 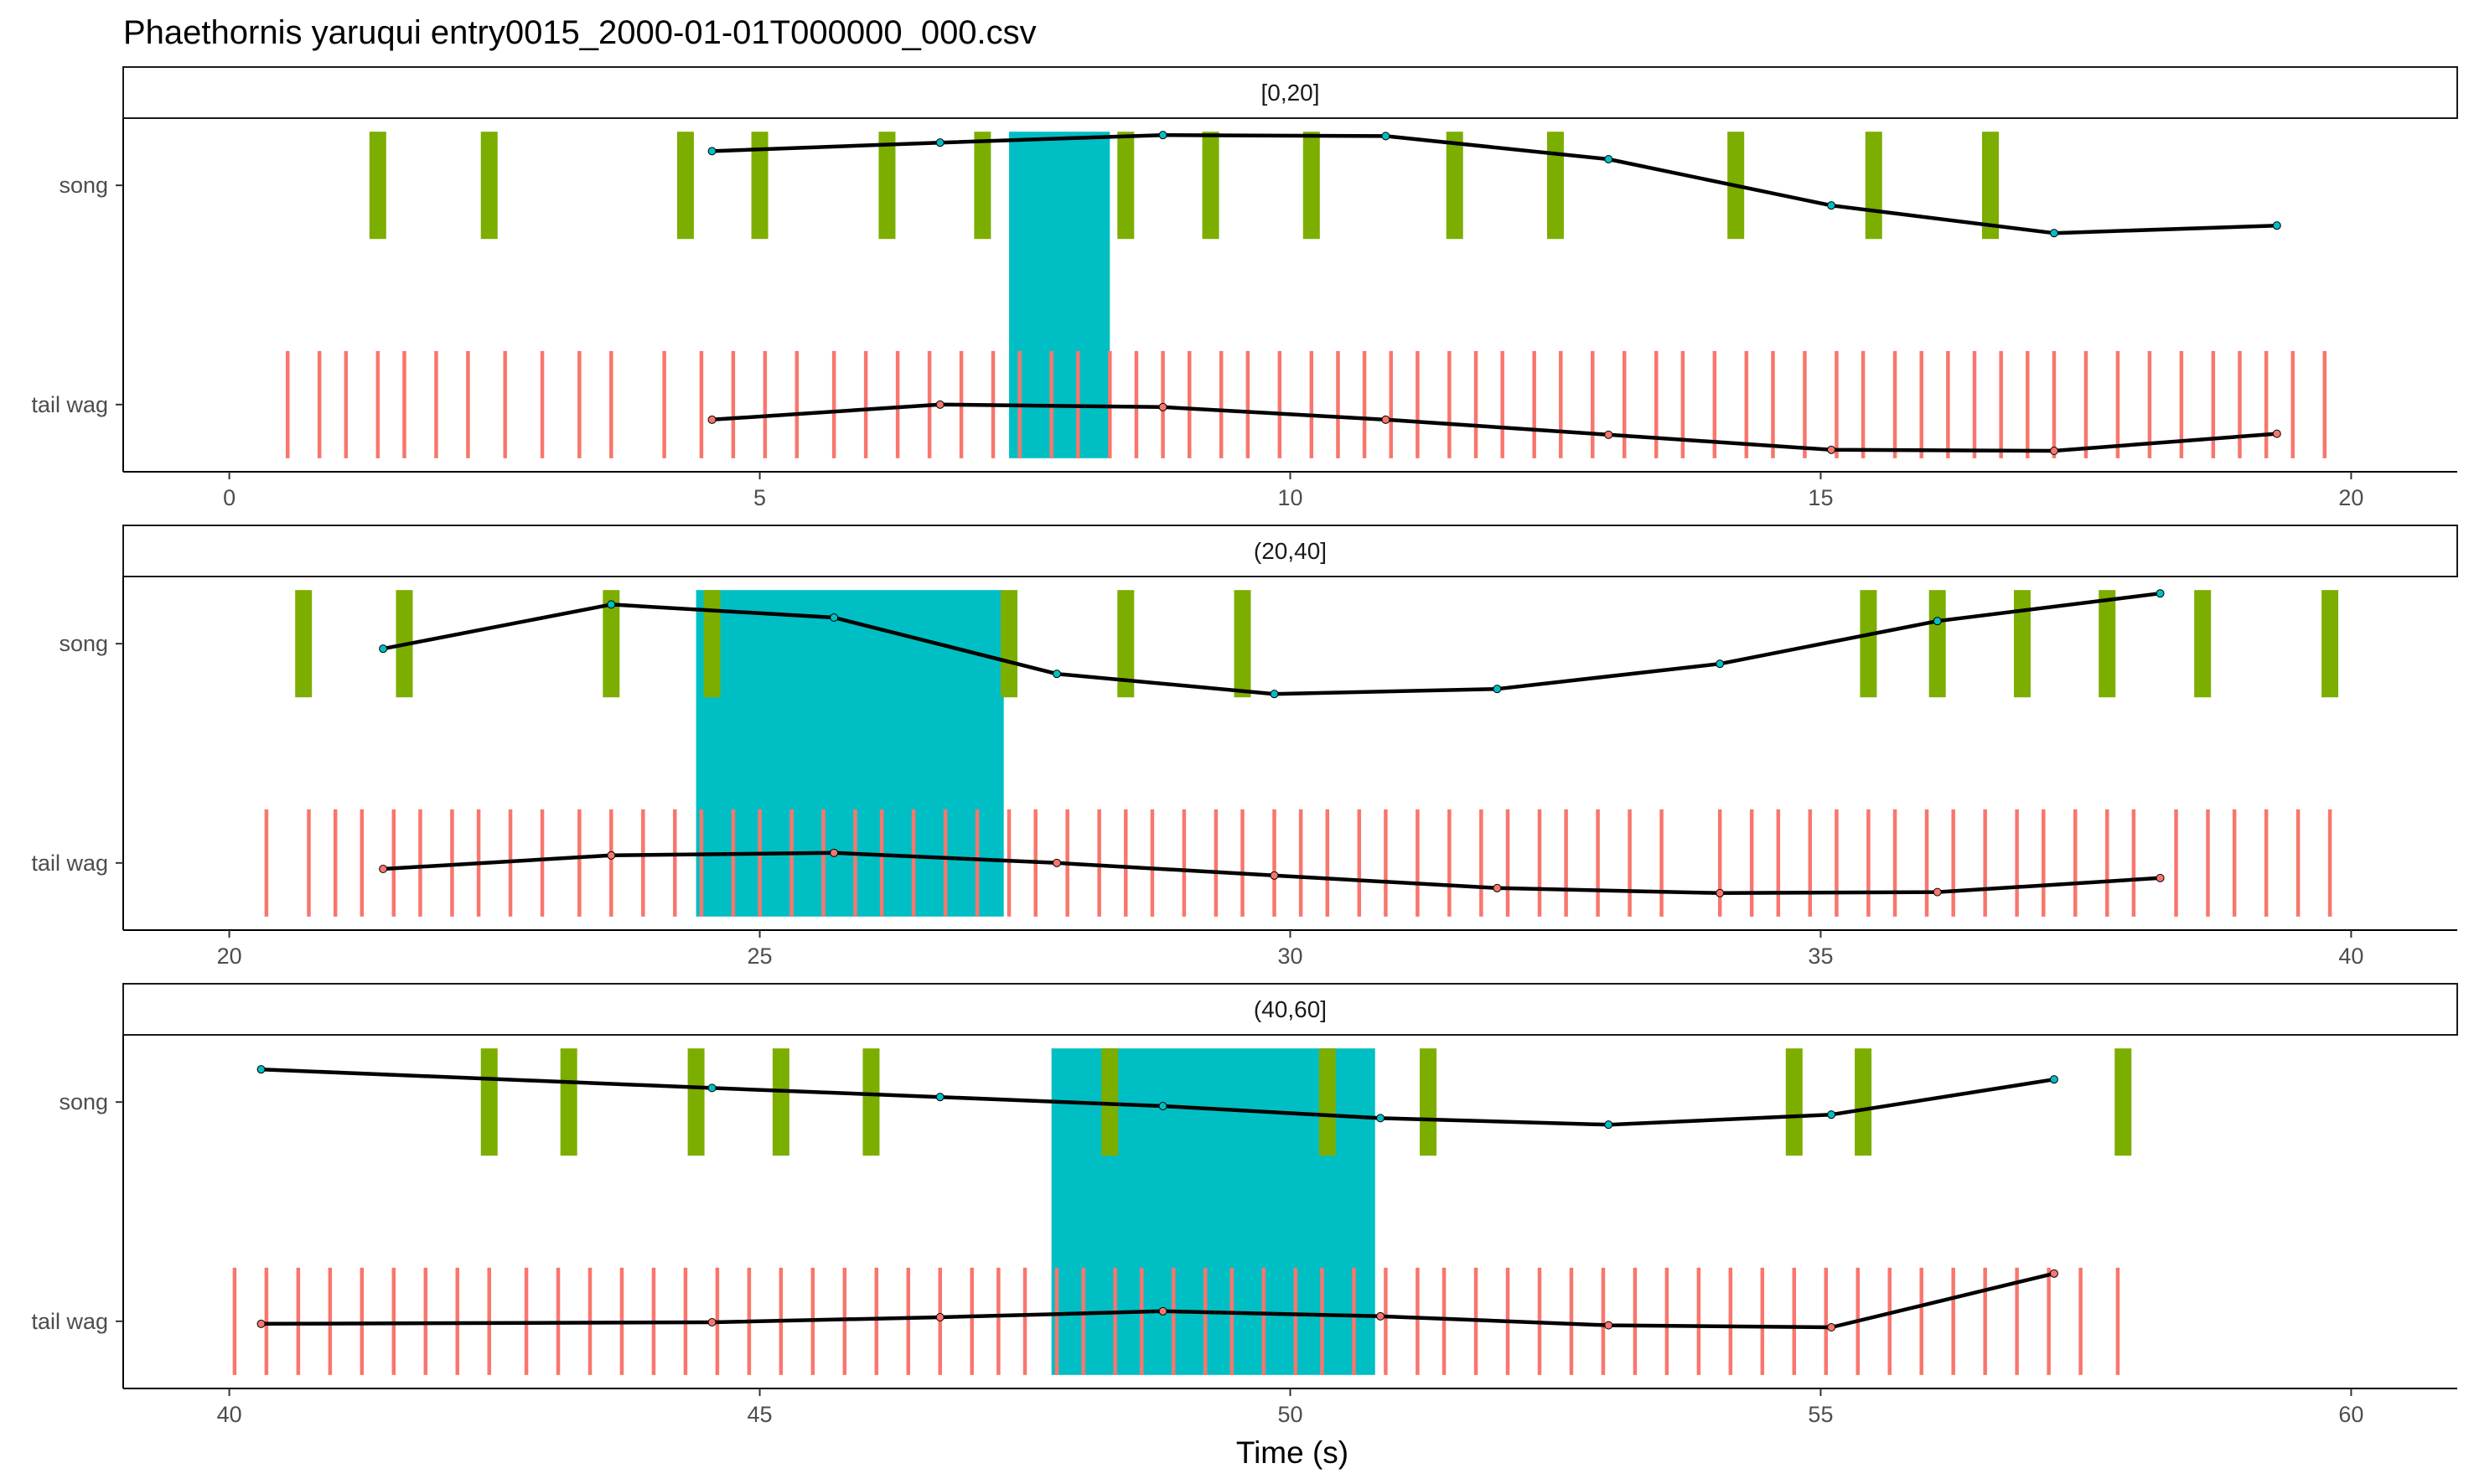 I want to click on x-tick-label: 0, so click(x=229, y=498).